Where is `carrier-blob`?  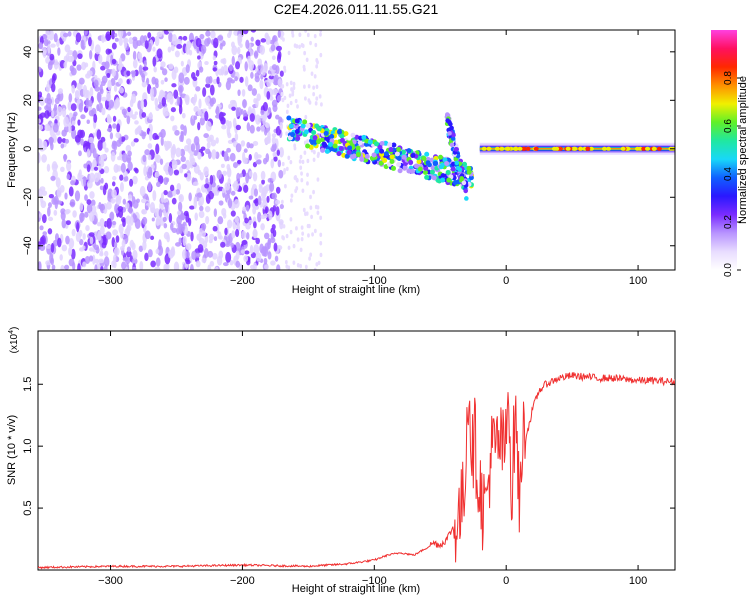
carrier-blob is located at coordinates (659, 148).